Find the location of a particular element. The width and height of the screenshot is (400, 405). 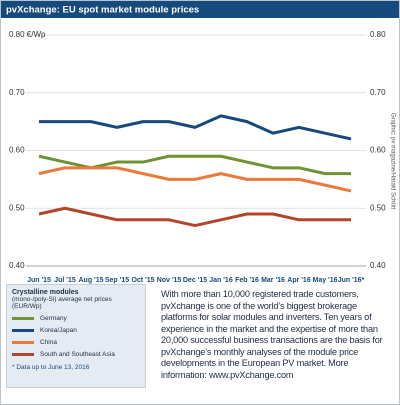

x-tick-label: Apr '16 is located at coordinates (299, 280).